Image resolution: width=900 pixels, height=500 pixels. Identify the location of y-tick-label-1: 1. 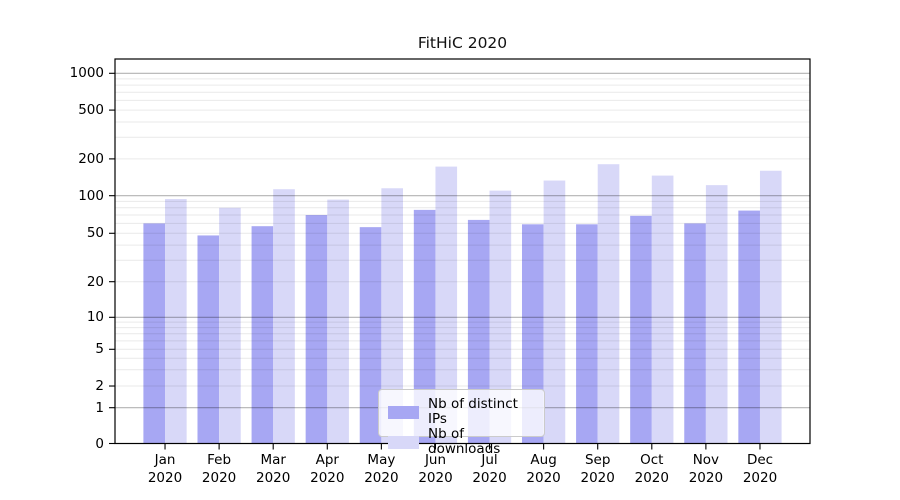
(99, 407).